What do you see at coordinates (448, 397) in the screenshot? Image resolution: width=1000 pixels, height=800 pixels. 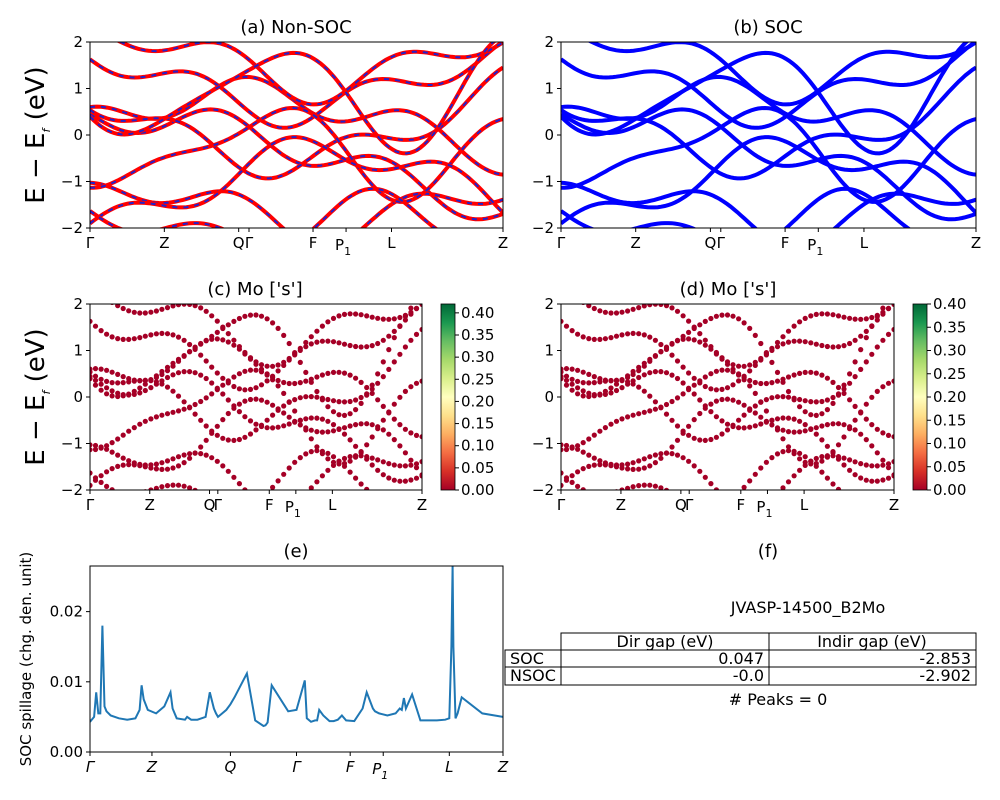 I see `panel-c-colorbar` at bounding box center [448, 397].